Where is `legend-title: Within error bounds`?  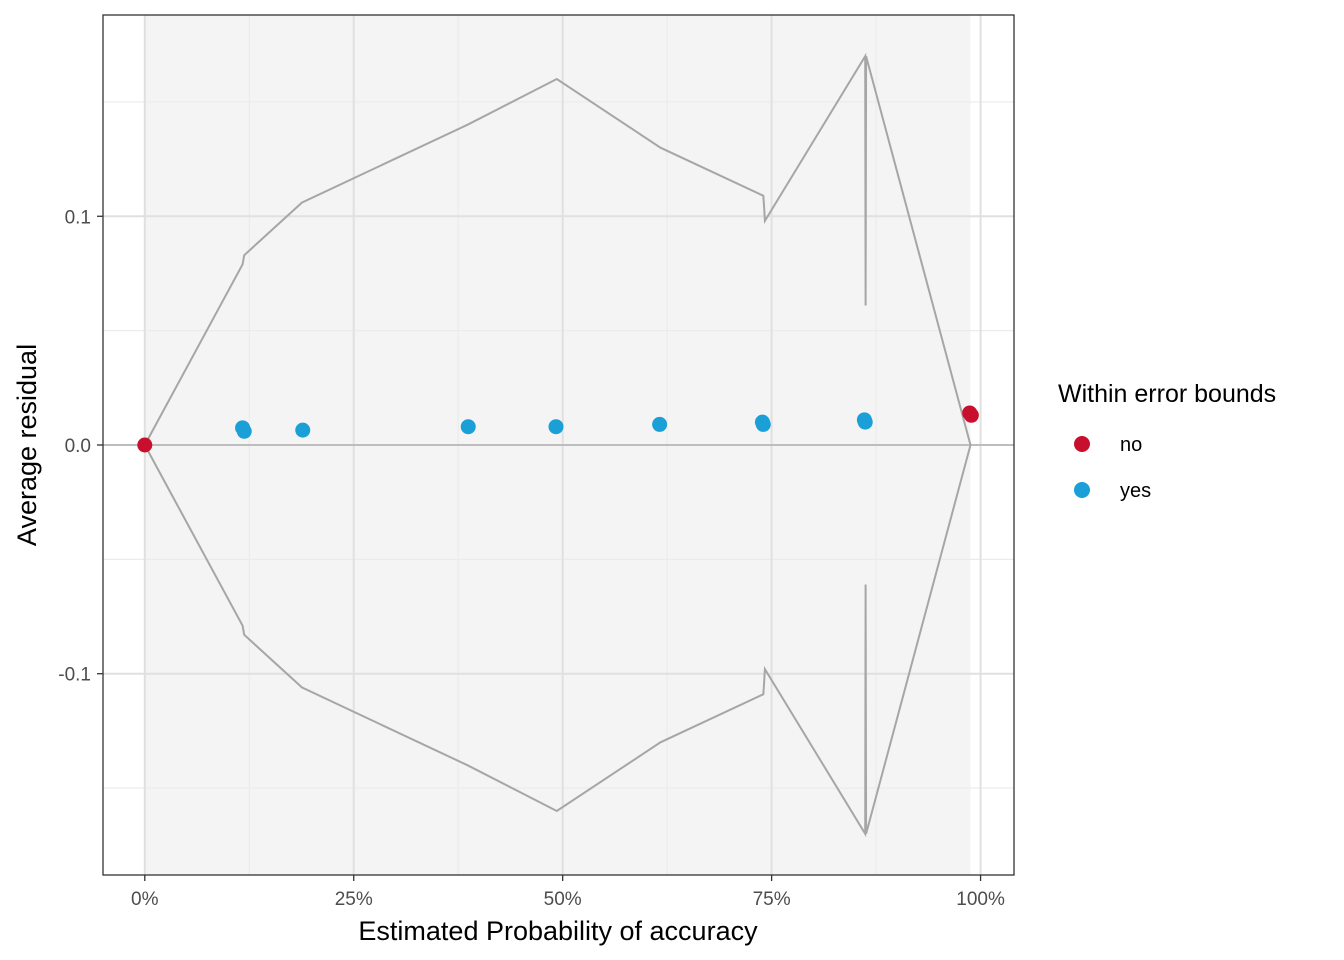 legend-title: Within error bounds is located at coordinates (1167, 394).